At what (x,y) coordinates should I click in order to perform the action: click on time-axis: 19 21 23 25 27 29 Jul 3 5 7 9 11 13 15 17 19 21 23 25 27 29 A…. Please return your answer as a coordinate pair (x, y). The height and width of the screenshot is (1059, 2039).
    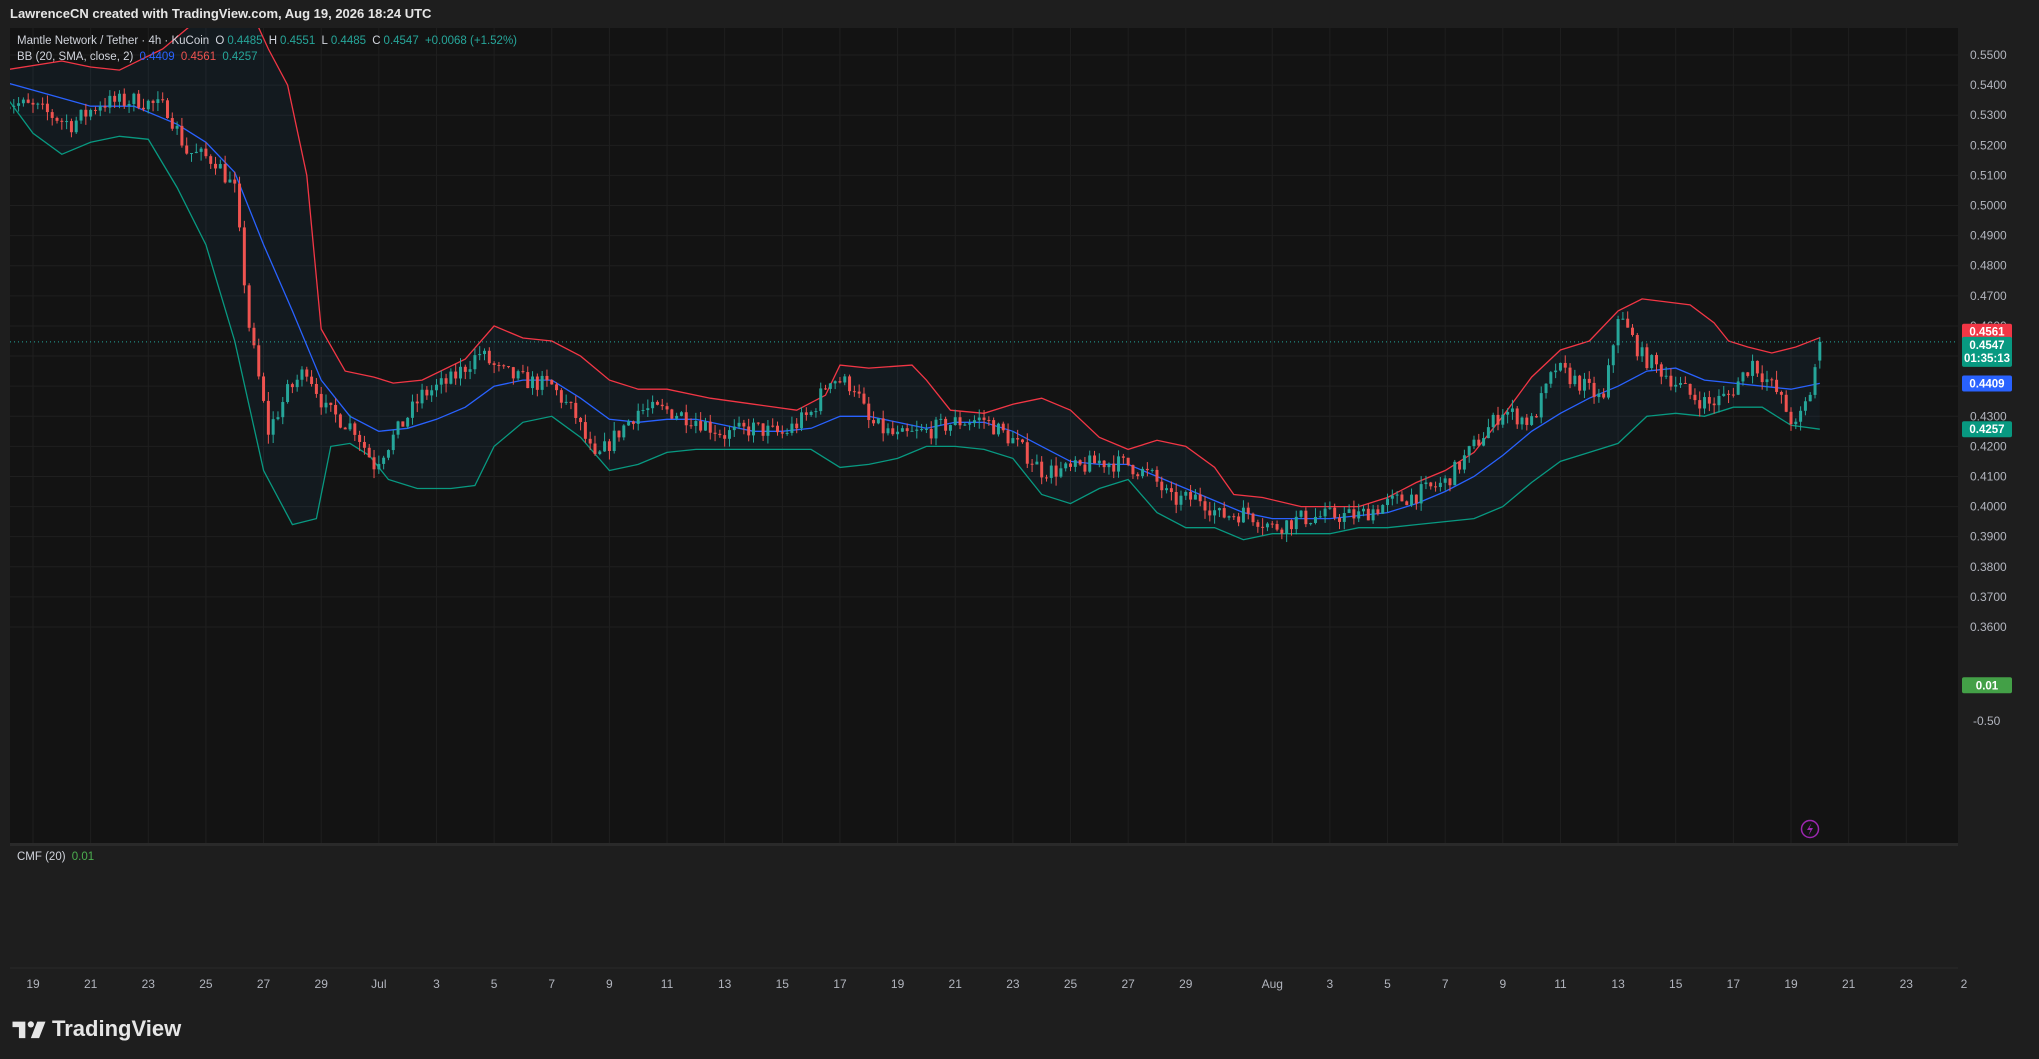
    Looking at the image, I should click on (996, 984).